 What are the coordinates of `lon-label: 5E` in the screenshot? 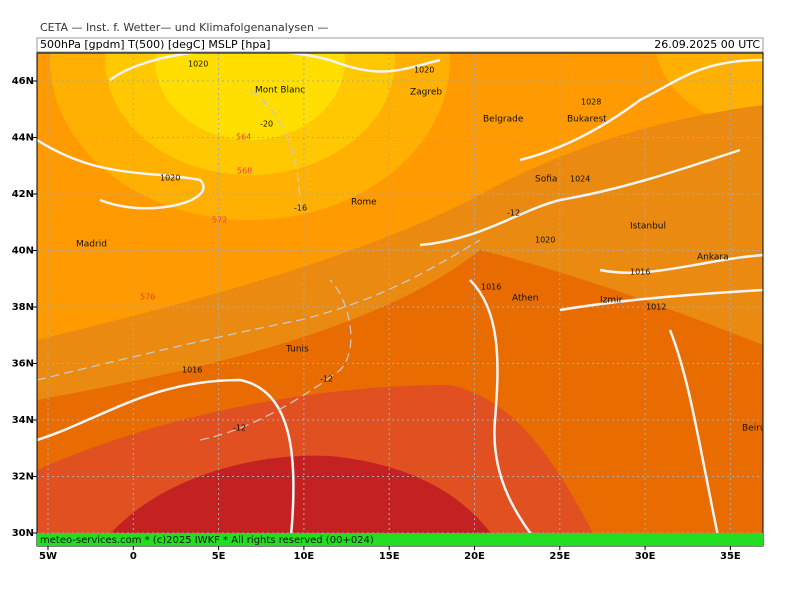 It's located at (219, 556).